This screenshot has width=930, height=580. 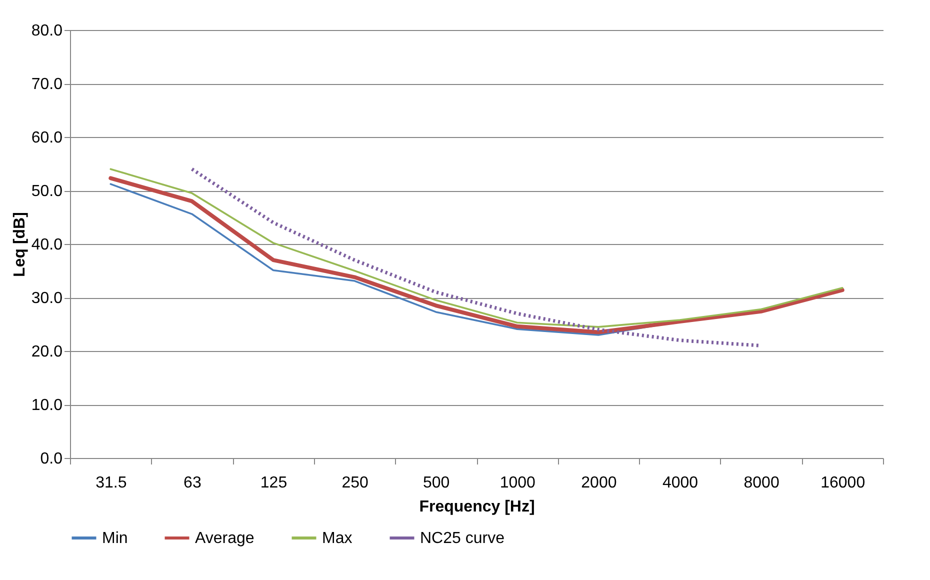 What do you see at coordinates (111, 483) in the screenshot?
I see `x-tick-label: 31.5` at bounding box center [111, 483].